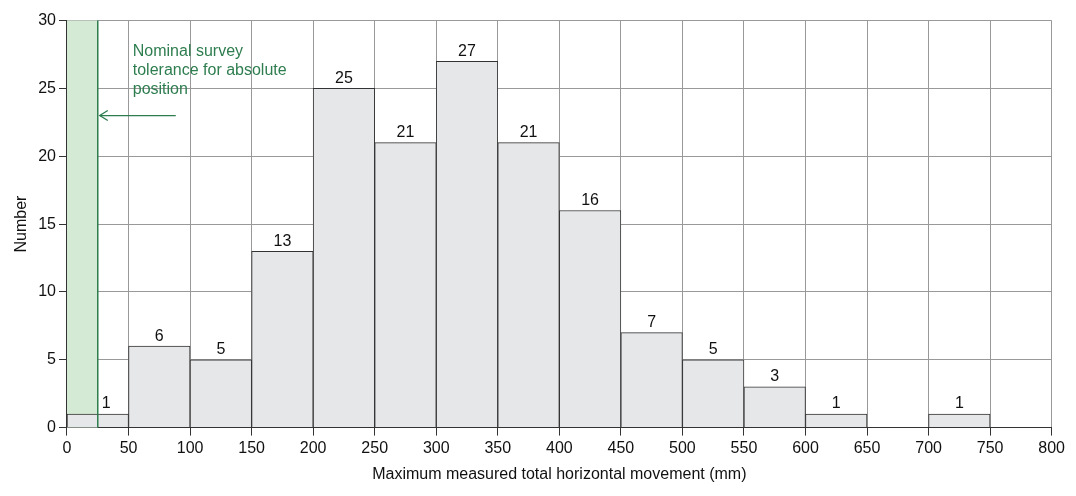  I want to click on x-tick-label: 700, so click(929, 447).